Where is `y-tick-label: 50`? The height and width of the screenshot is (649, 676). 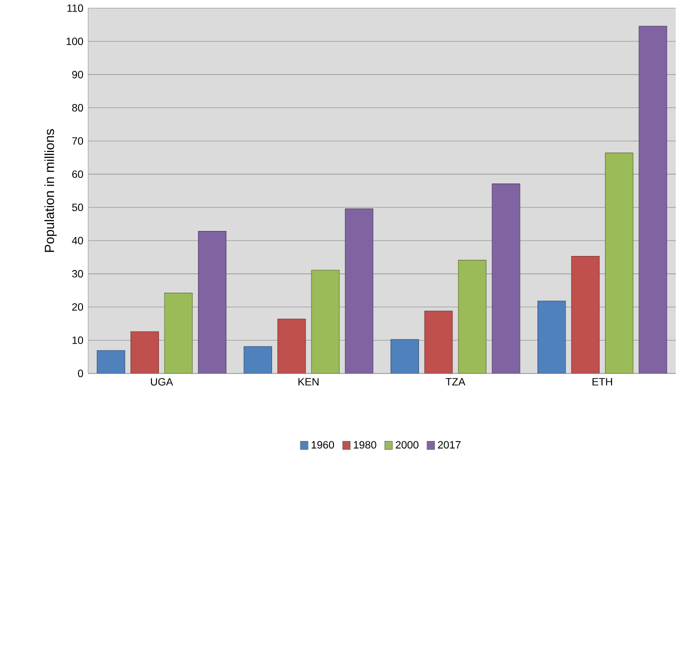 y-tick-label: 50 is located at coordinates (78, 208).